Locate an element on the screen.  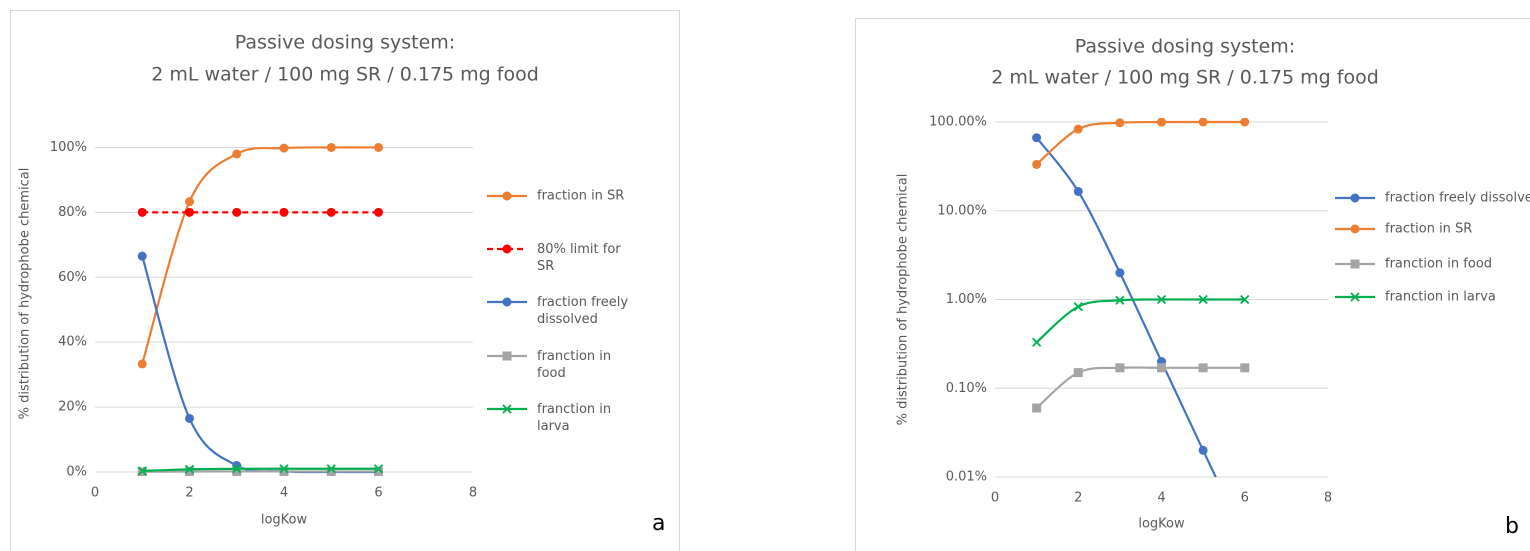
y-tick-label: 60% is located at coordinates (72, 277).